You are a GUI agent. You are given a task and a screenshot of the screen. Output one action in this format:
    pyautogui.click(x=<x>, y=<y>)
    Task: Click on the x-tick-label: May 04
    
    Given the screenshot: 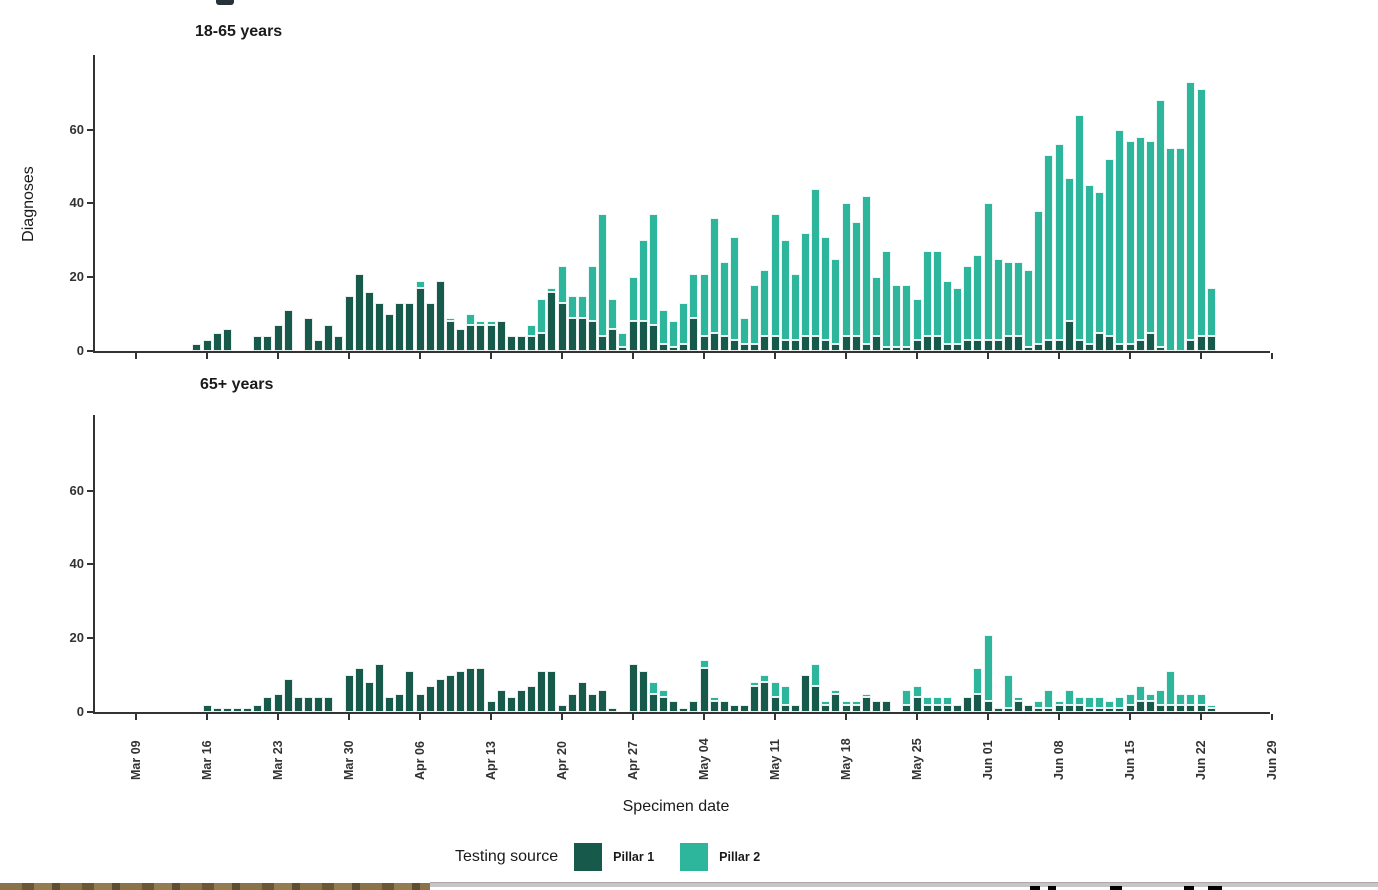 What is the action you would take?
    pyautogui.click(x=704, y=759)
    